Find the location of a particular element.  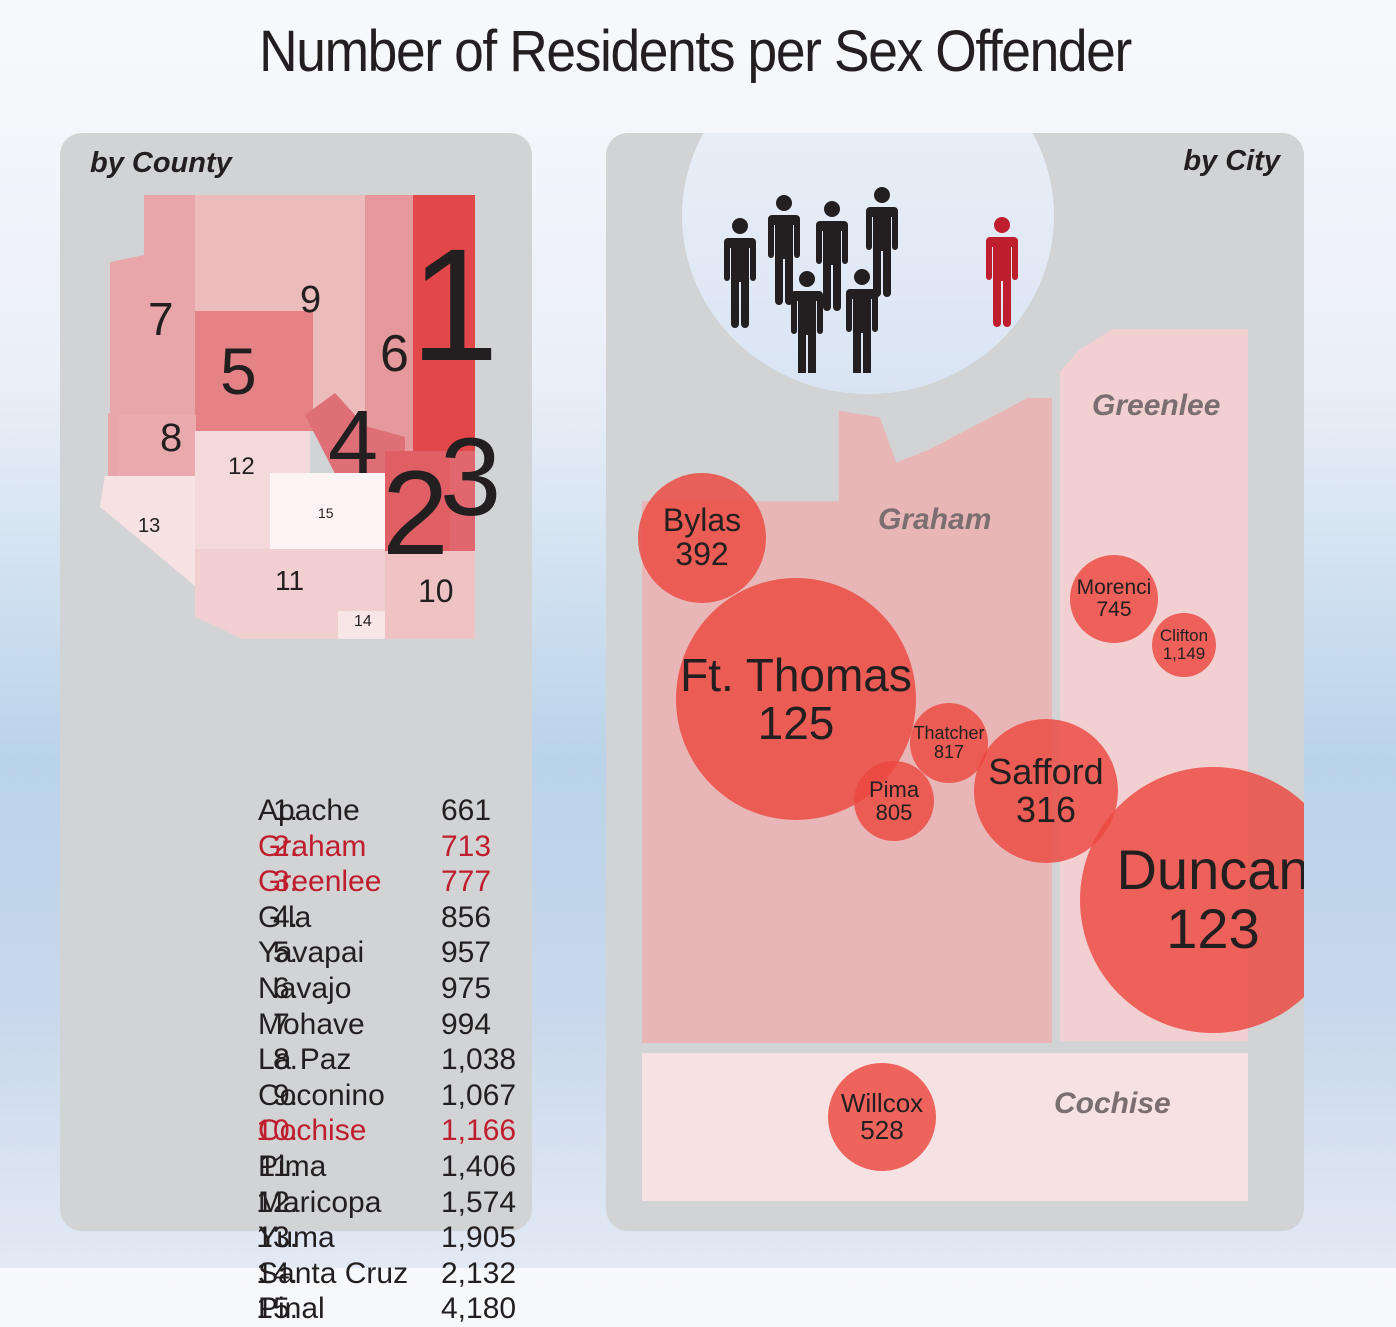

map-label-11: 11 is located at coordinates (290, 580).